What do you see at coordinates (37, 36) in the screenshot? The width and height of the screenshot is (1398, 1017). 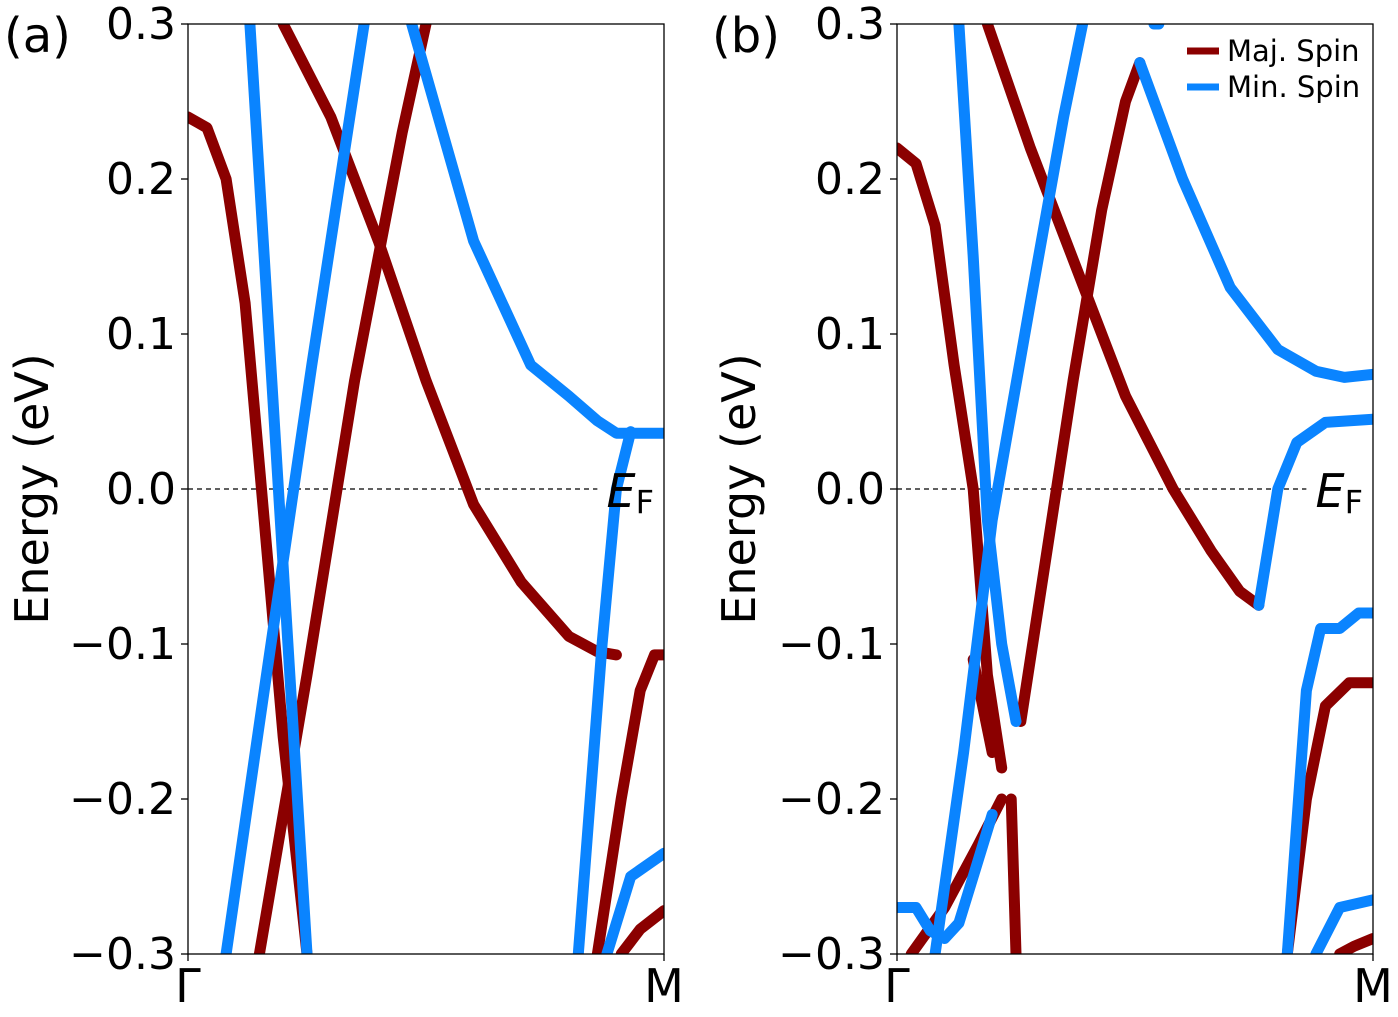 I see `panel-label: (a)` at bounding box center [37, 36].